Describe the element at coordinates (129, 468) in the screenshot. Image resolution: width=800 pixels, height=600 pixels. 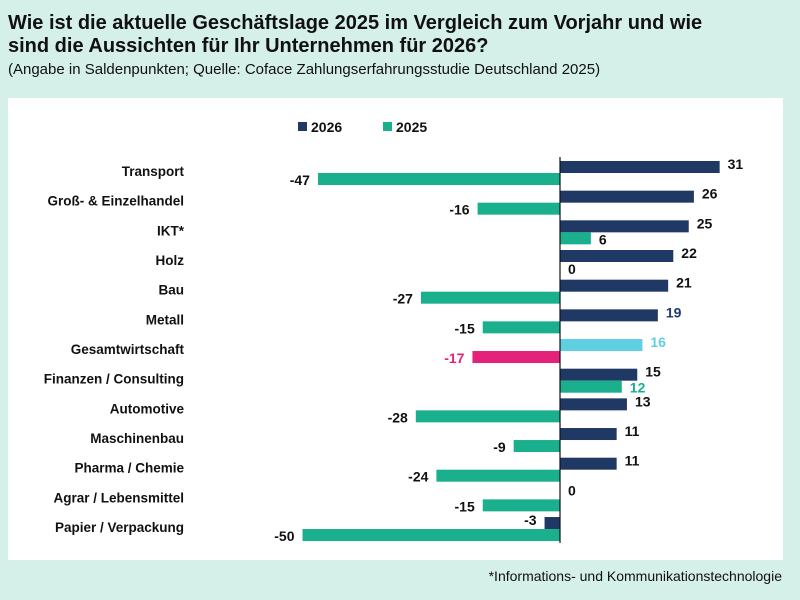
I see `category-label: Pharma / Chemie` at that location.